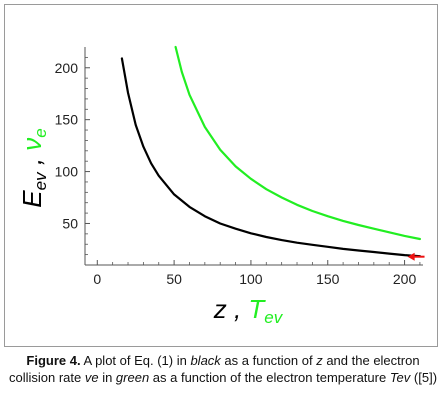 The image size is (446, 416). What do you see at coordinates (268, 360) in the screenshot?
I see `caption-text-2: as a function of` at bounding box center [268, 360].